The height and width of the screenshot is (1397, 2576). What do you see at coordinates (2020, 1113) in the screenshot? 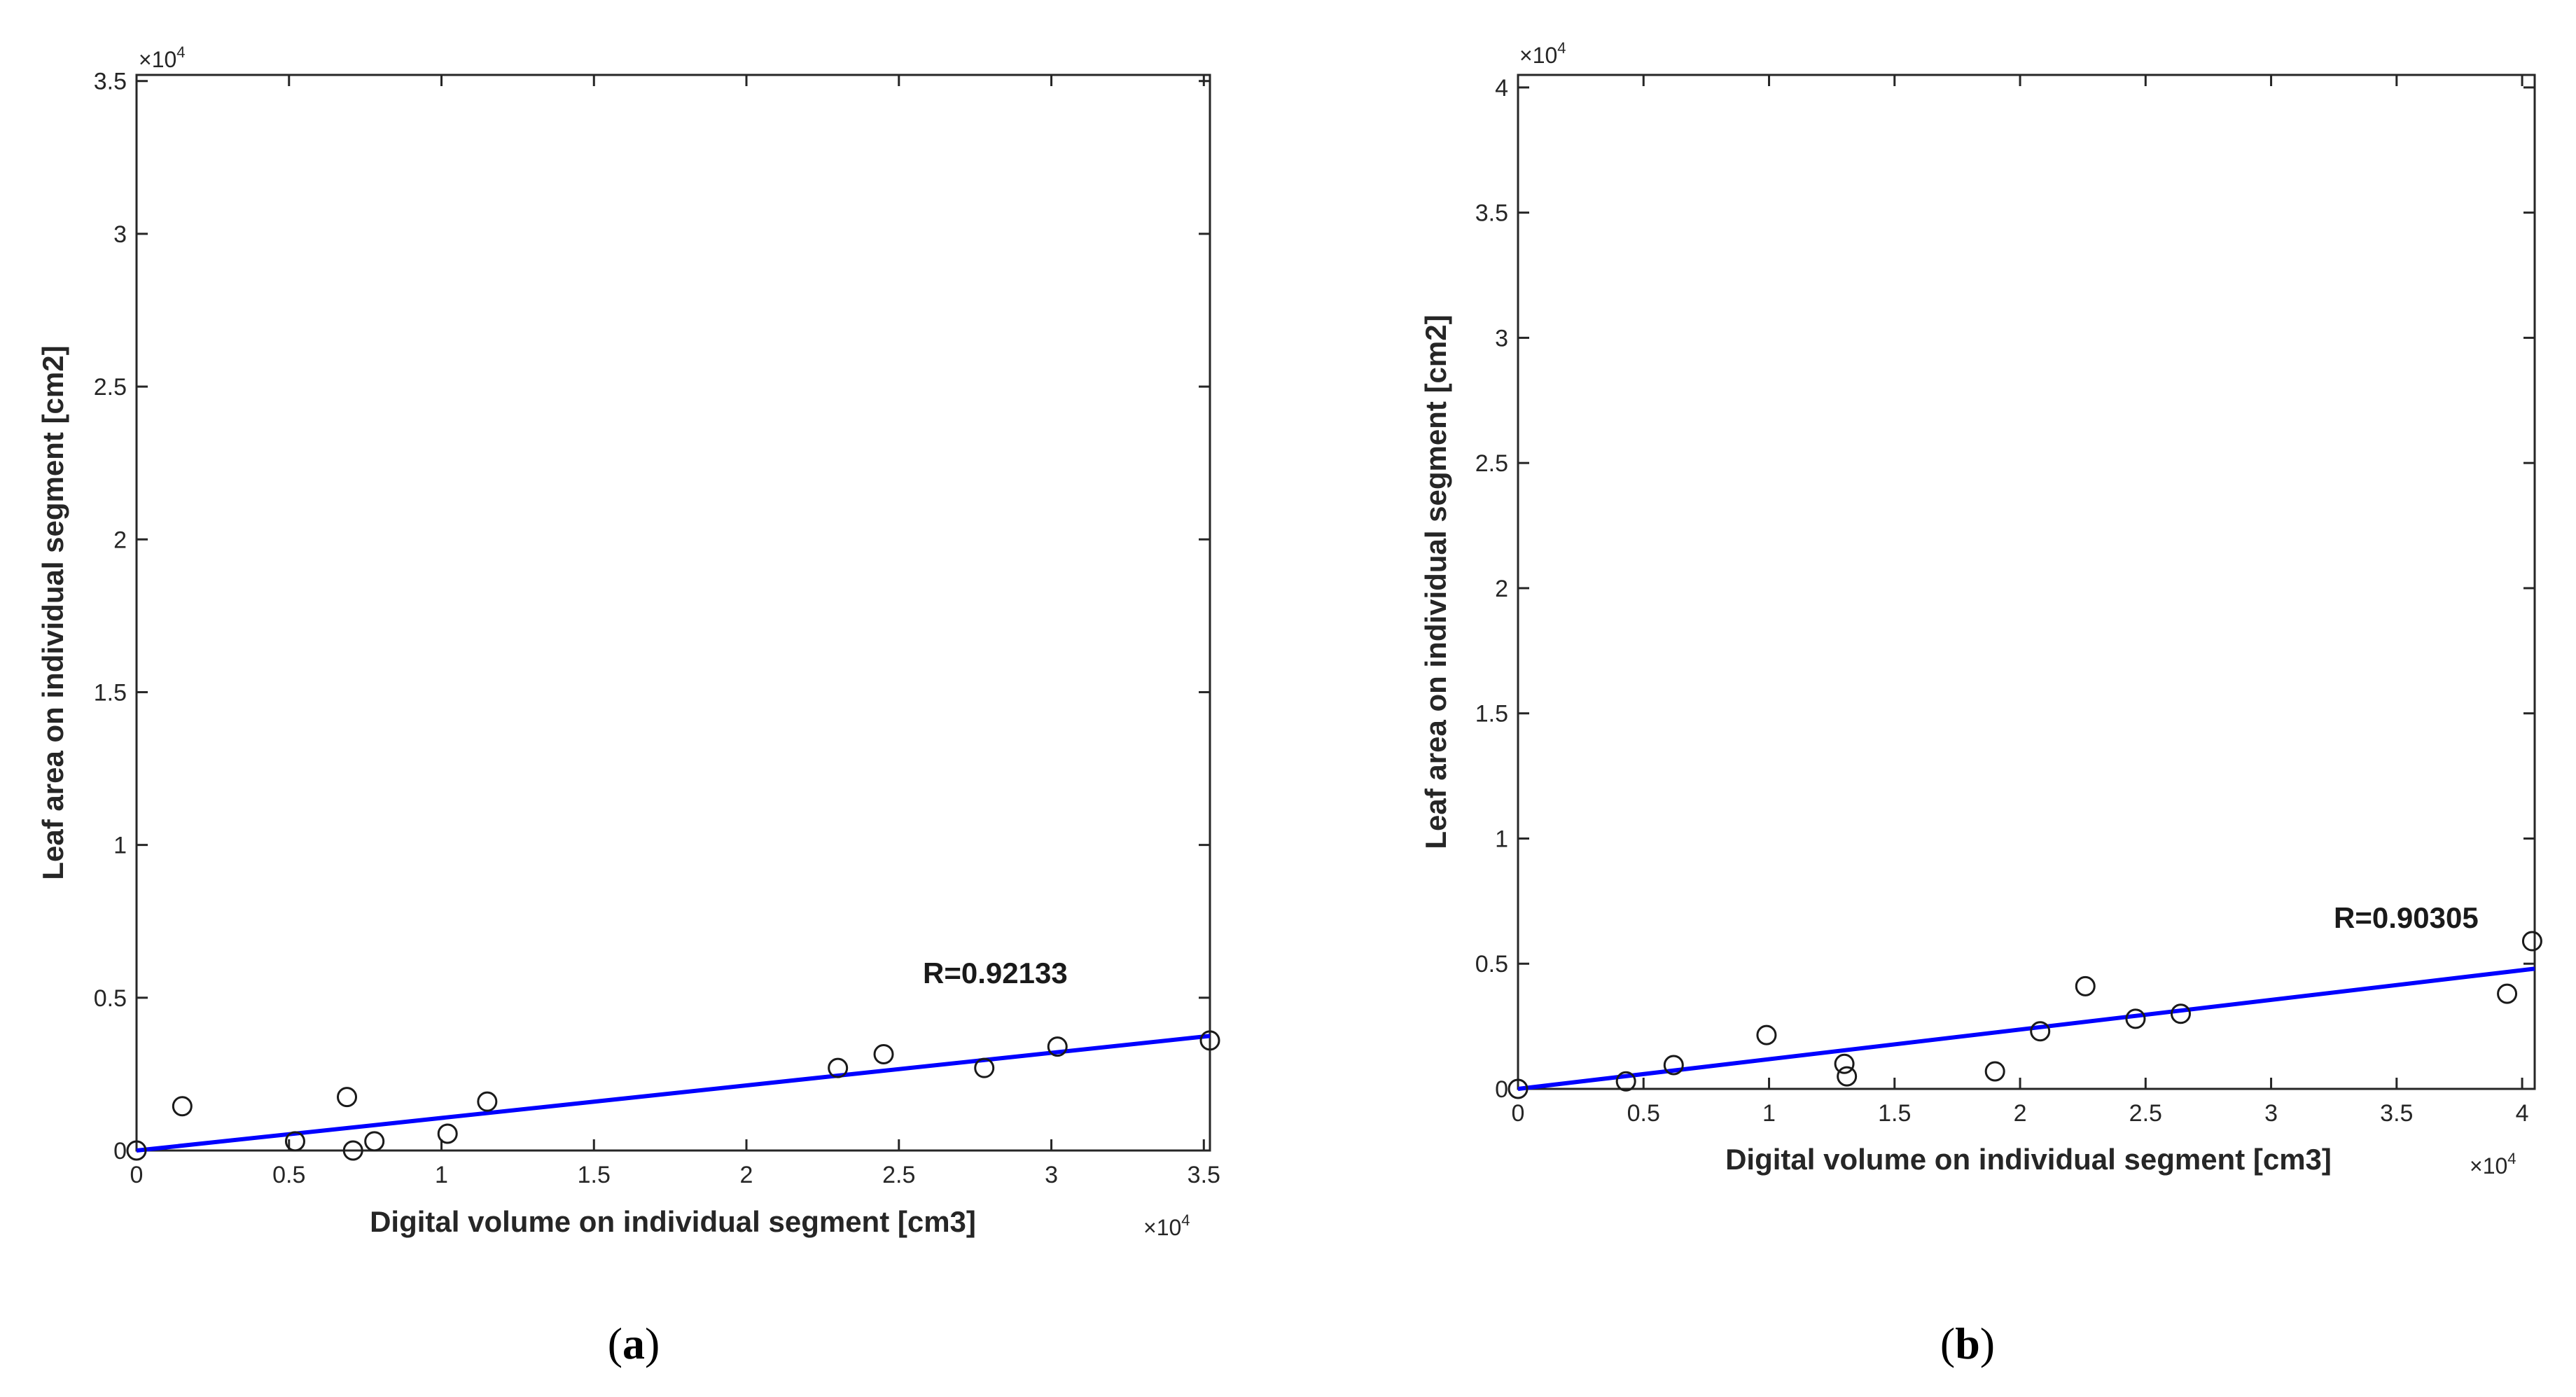
I see `x-tick-label-b: 2` at bounding box center [2020, 1113].